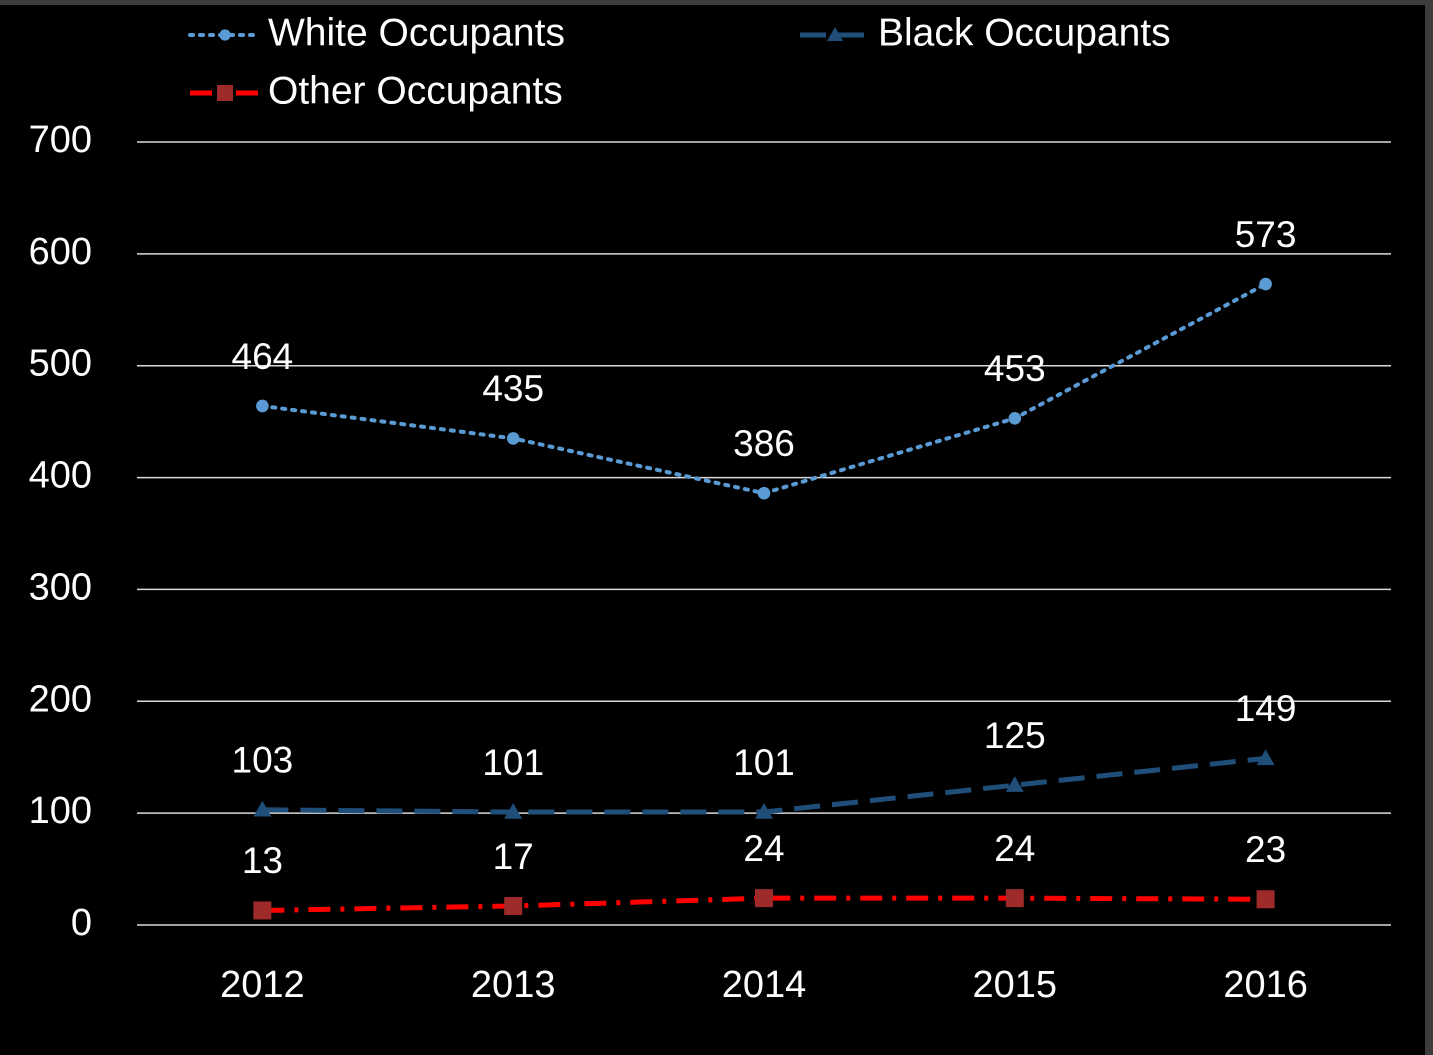 The width and height of the screenshot is (1433, 1055). Describe the element at coordinates (764, 985) in the screenshot. I see `x-tick-label: 2014` at that location.